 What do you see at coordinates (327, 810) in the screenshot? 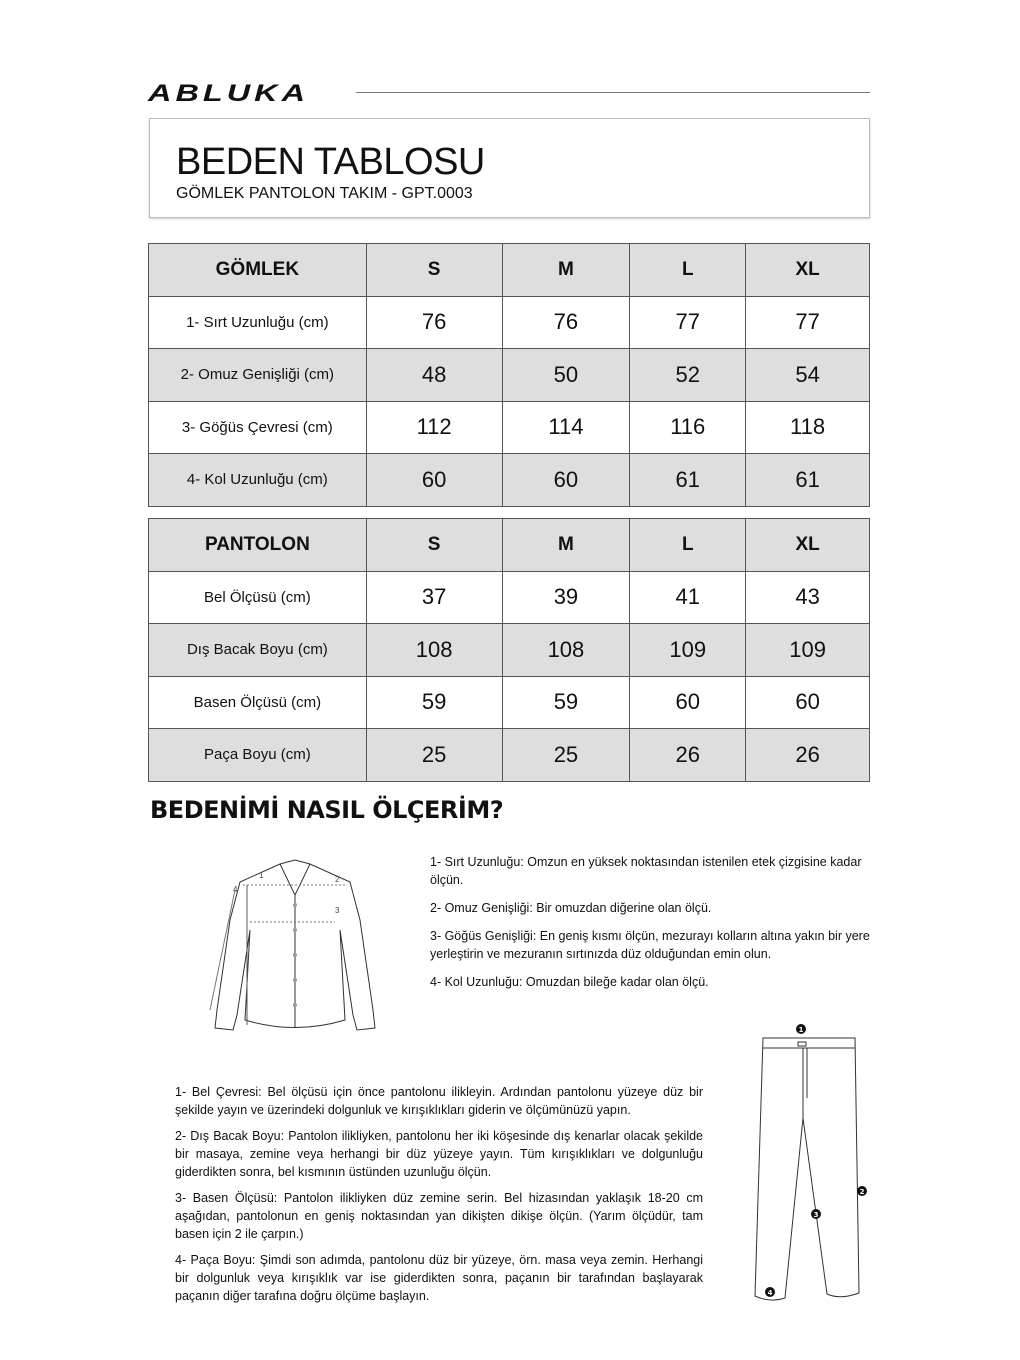
I see `section-title: BEDENİMİ NASIL ÖLÇERİM?` at bounding box center [327, 810].